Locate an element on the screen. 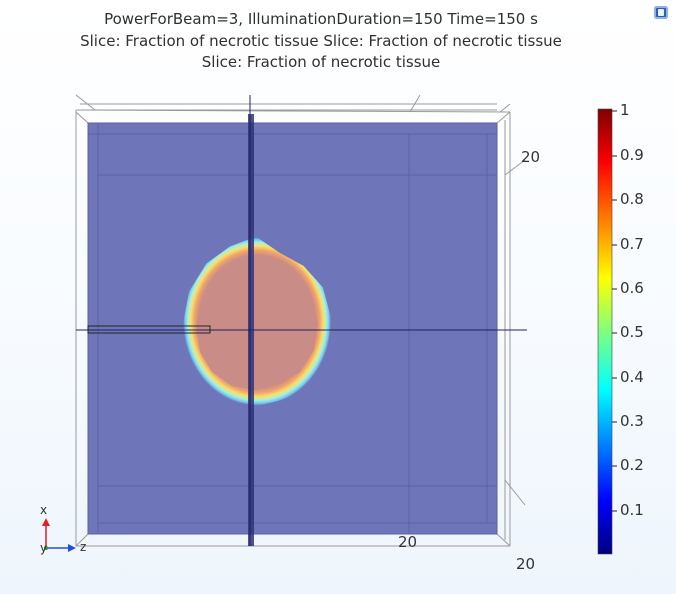  colorbar-ticks is located at coordinates (614, 311).